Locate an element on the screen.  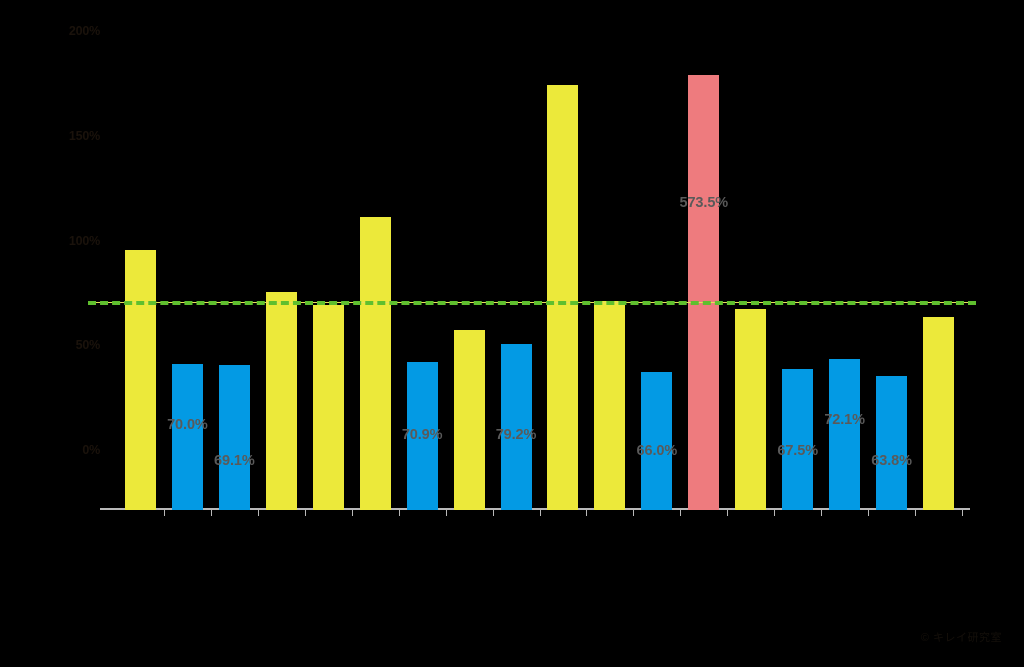
y-axis-tick-label: 150% is located at coordinates (84, 135).